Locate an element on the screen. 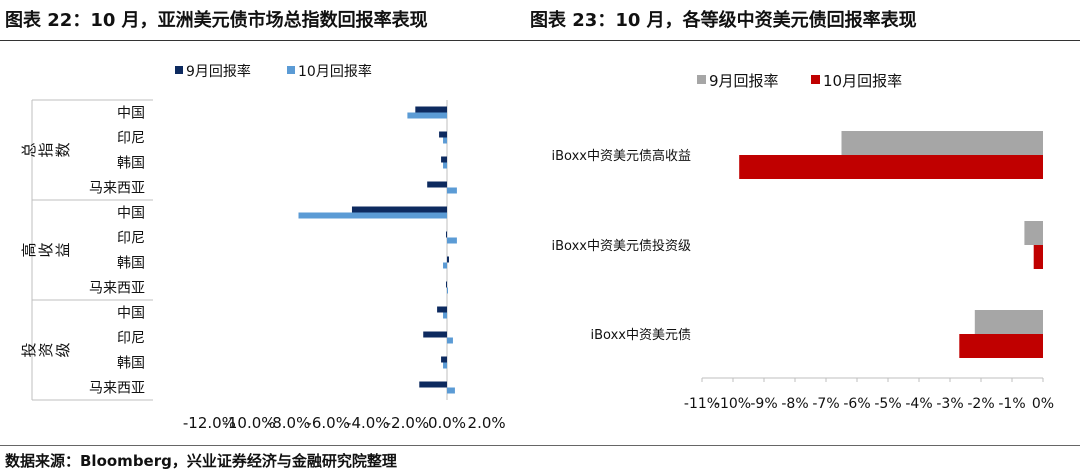 This screenshot has height=473, width=1080. x-tick-label: -10% is located at coordinates (733, 404).